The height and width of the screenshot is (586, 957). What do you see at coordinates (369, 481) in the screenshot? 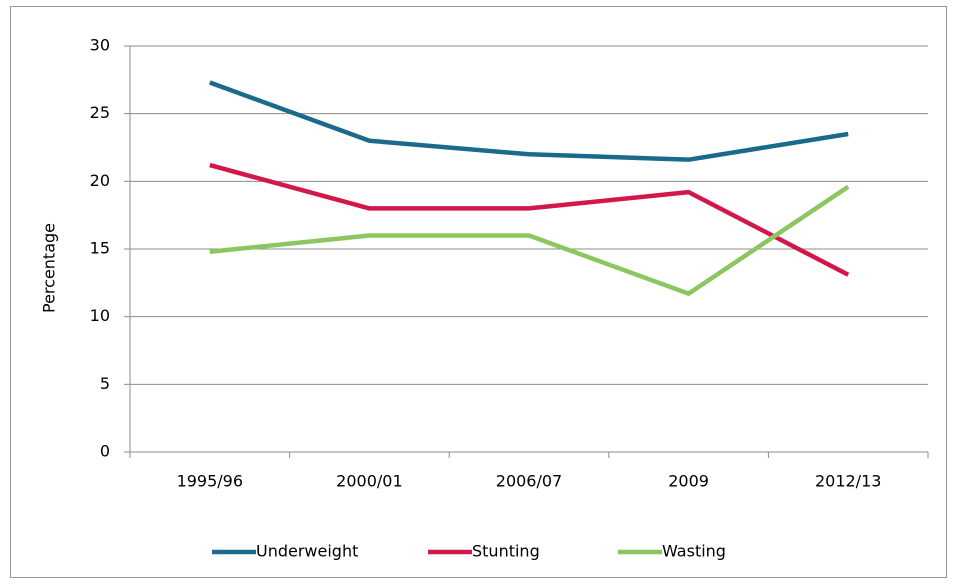
I see `x-tick-label: 2000/01` at bounding box center [369, 481].